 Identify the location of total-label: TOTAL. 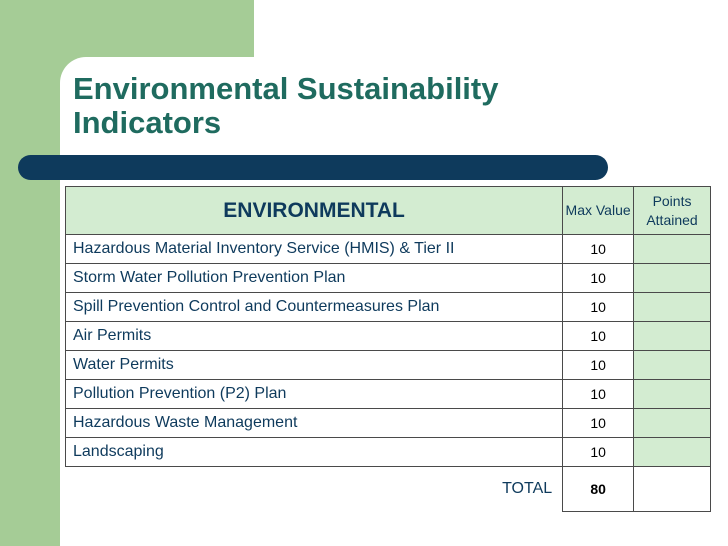
(527, 489).